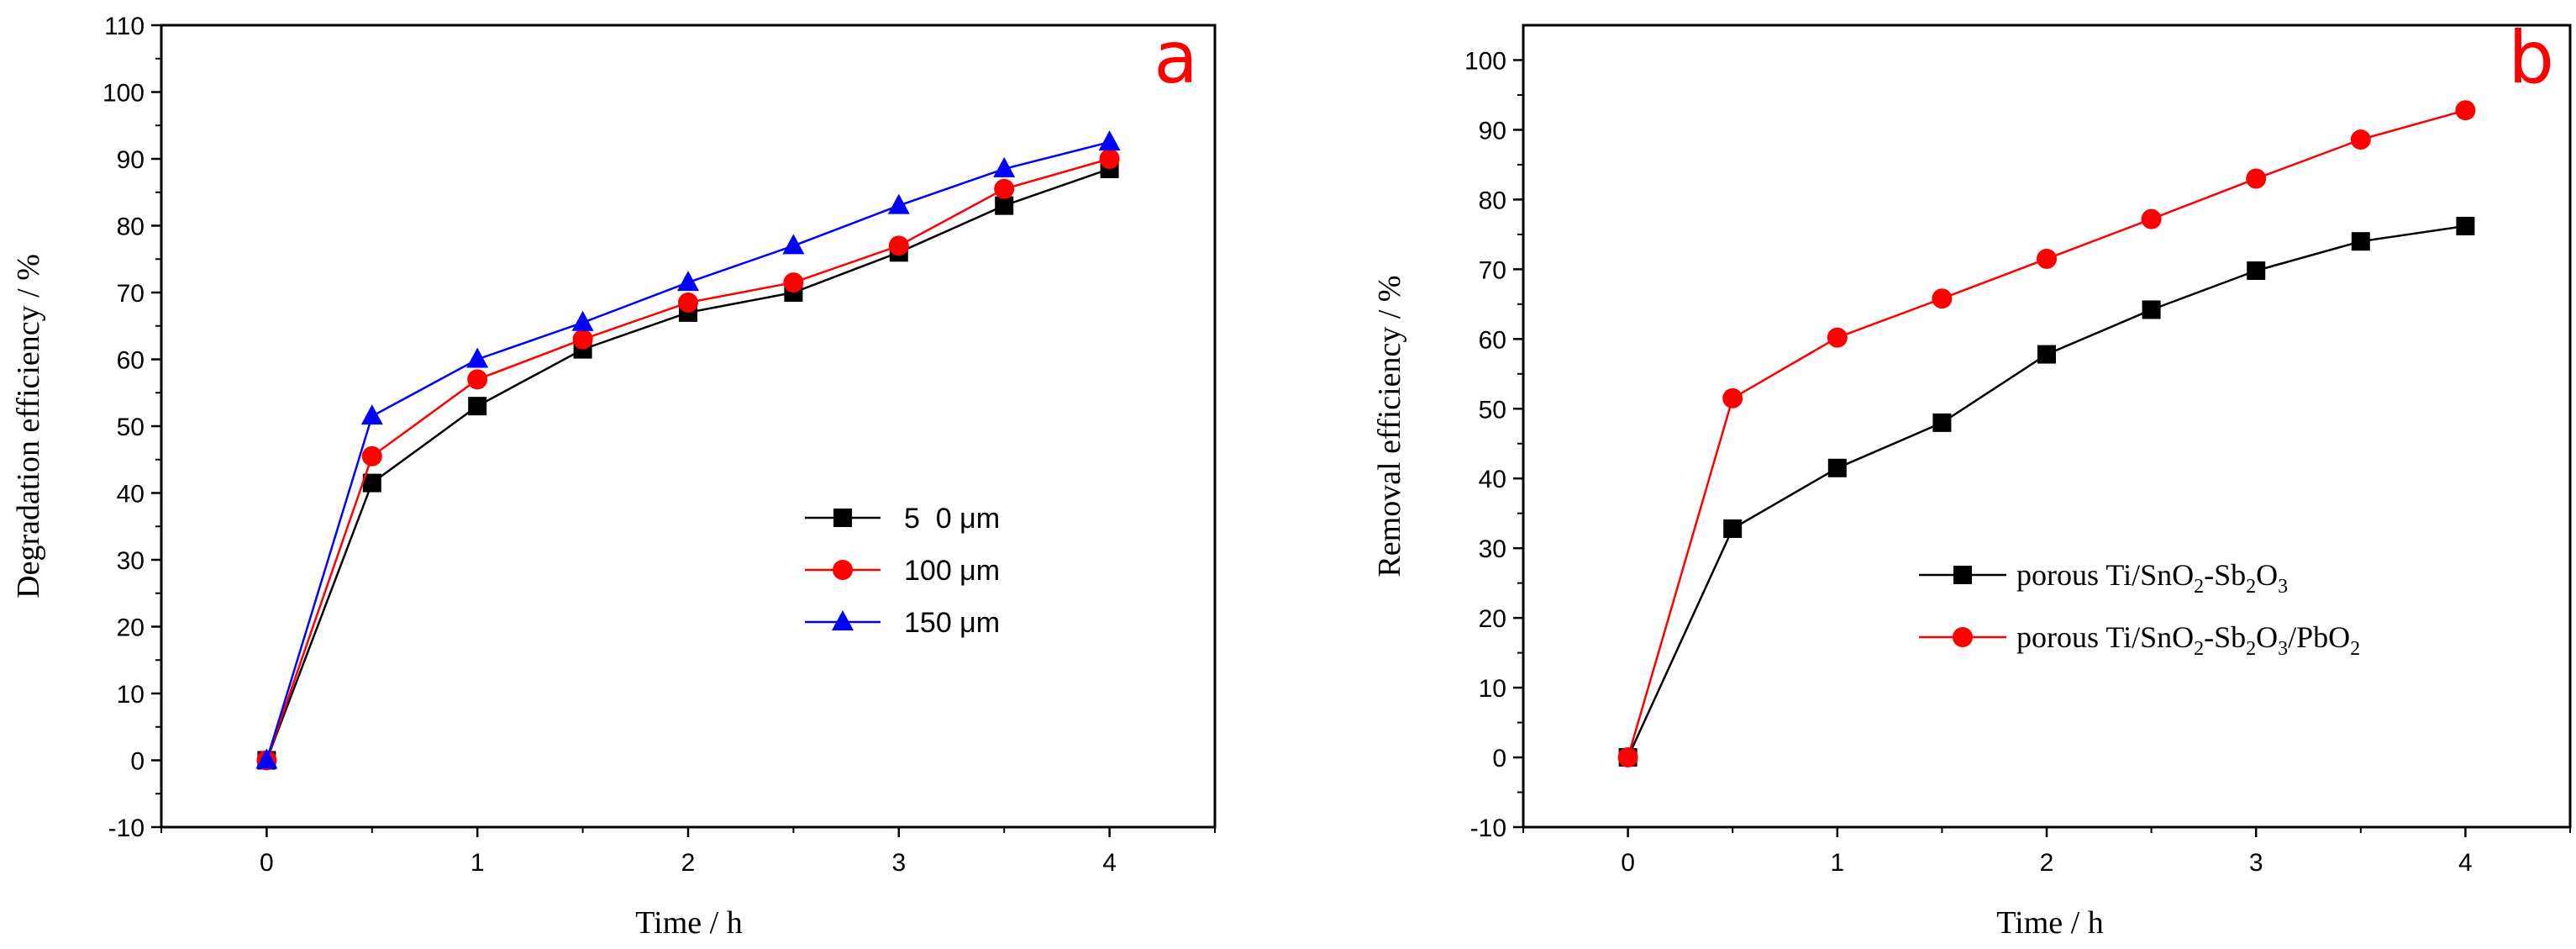 The width and height of the screenshot is (2576, 949). I want to click on y-tick-label-b-0: -10, so click(1488, 828).